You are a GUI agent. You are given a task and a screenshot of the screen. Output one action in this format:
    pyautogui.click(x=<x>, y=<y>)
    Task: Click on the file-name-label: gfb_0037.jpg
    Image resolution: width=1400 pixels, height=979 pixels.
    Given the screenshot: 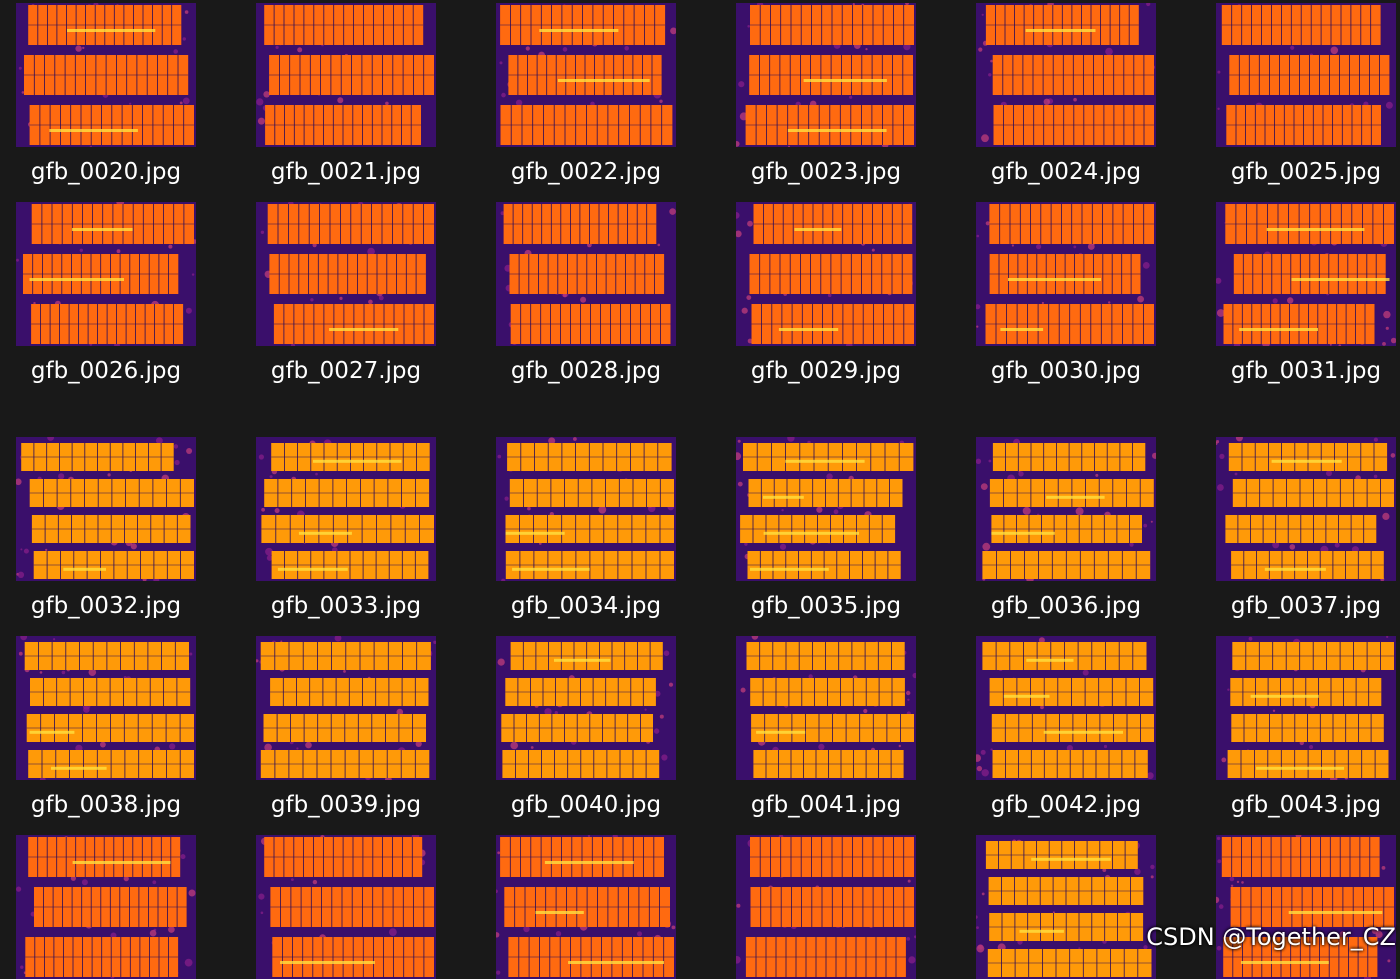 What is the action you would take?
    pyautogui.click(x=1306, y=606)
    